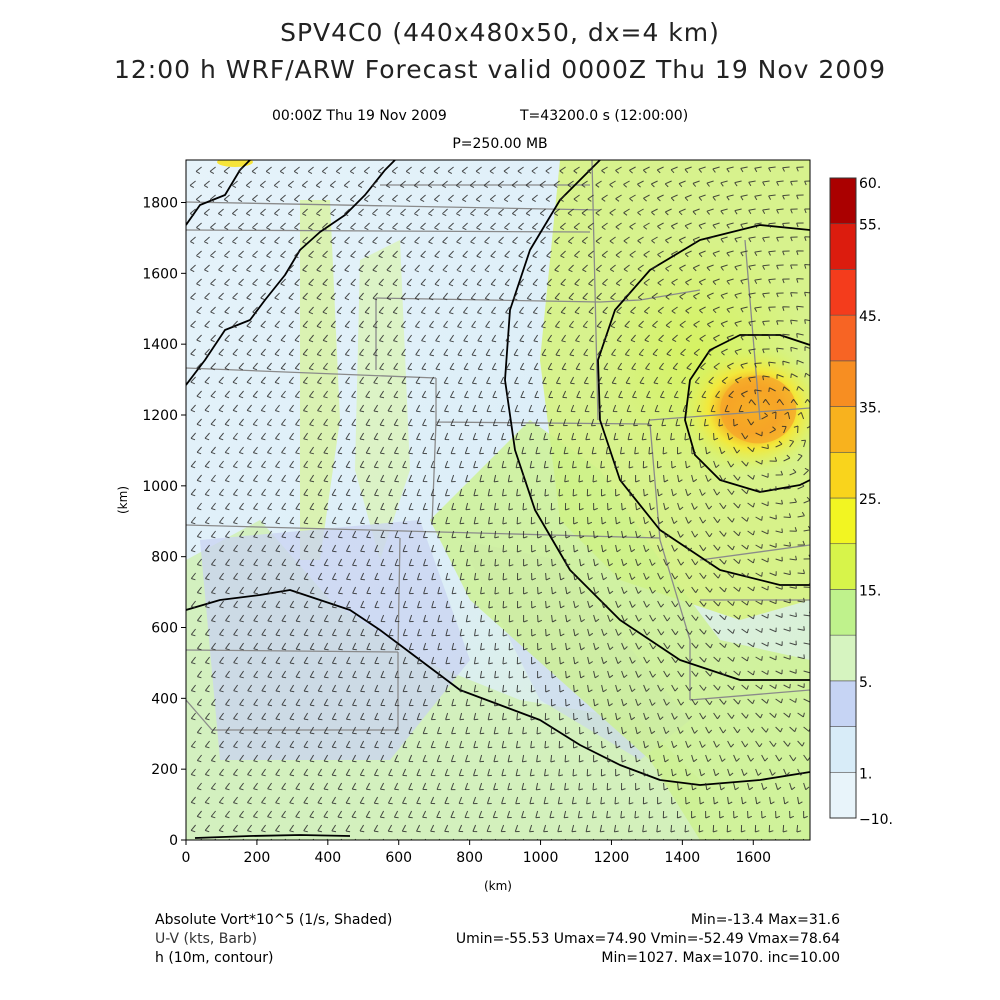 This screenshot has height=1000, width=1000. Describe the element at coordinates (498, 886) in the screenshot. I see `x-axis-label: (km)` at that location.